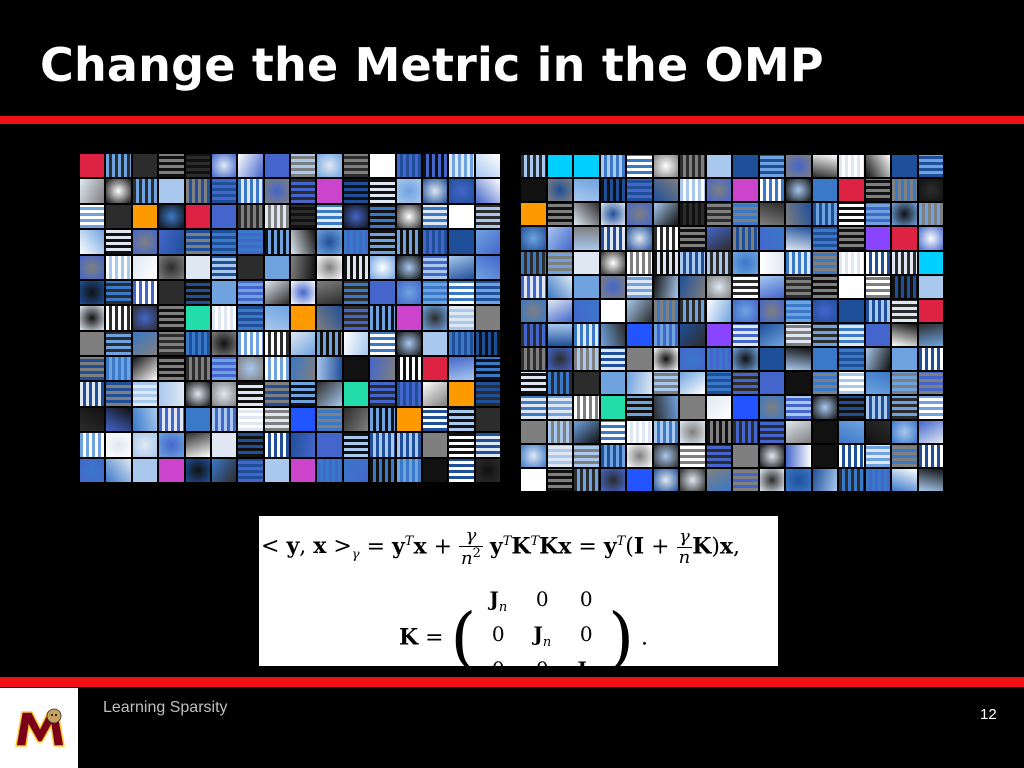 This screenshot has height=768, width=1024. I want to click on university-m-logo-icon, so click(40, 727).